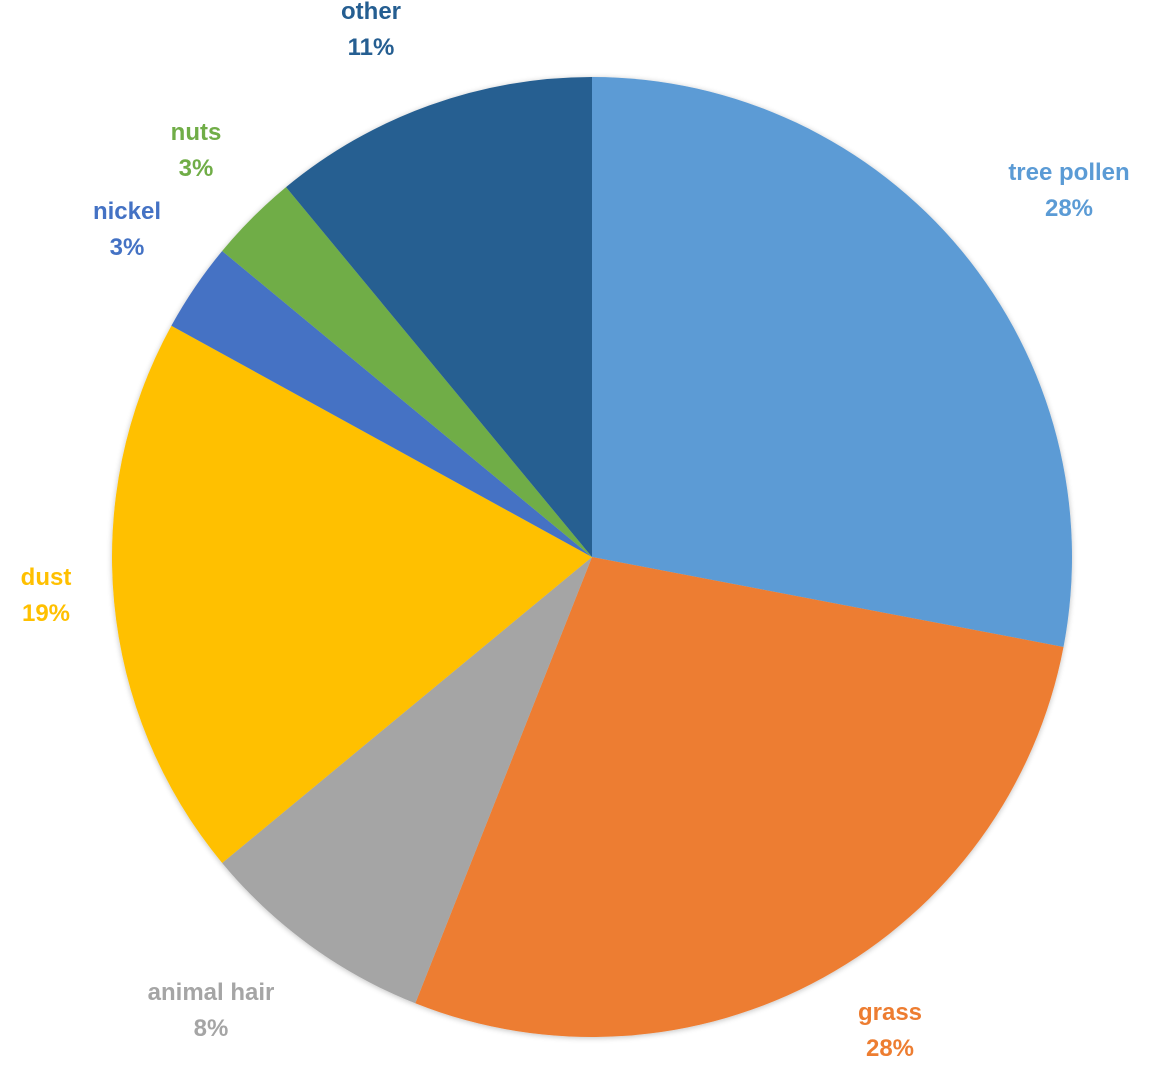  Describe the element at coordinates (1068, 190) in the screenshot. I see `data-label-tree-pollen: tree pollen 28%` at that location.